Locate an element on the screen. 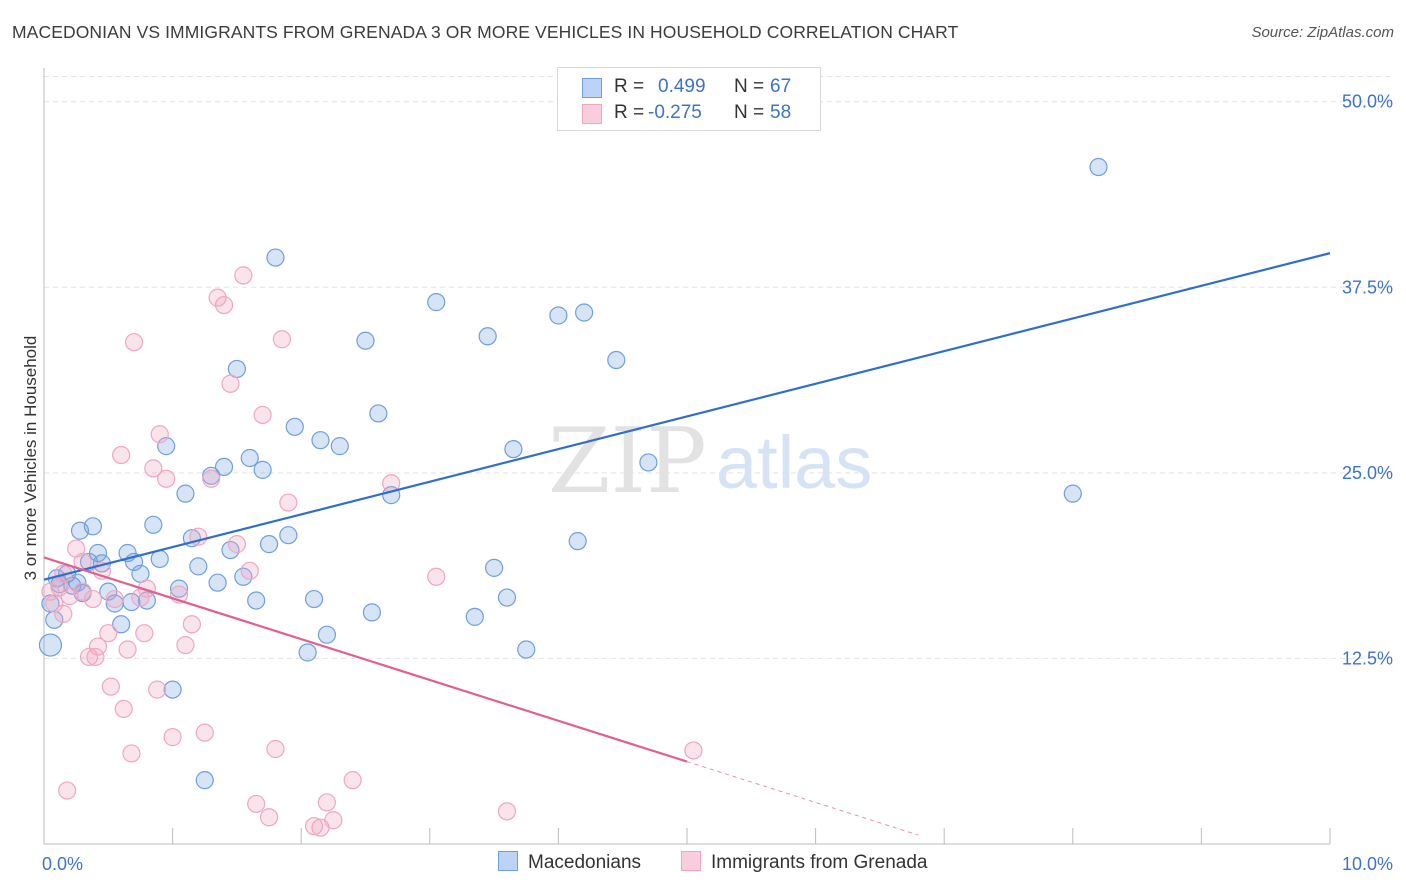 The image size is (1406, 892). macedonians-legend-swatch is located at coordinates (508, 861).